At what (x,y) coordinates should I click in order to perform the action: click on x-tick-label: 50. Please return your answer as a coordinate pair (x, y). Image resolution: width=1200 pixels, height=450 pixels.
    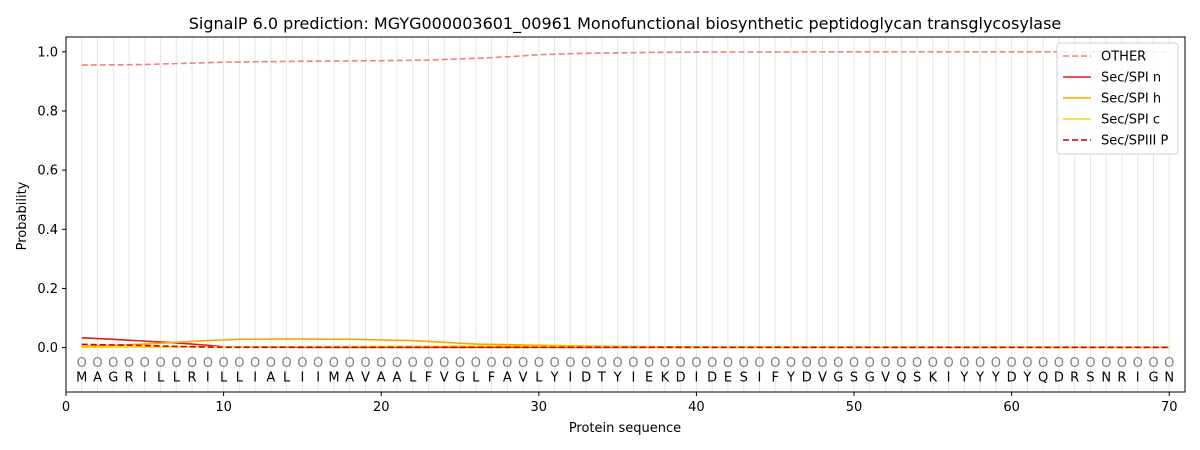
    Looking at the image, I should click on (854, 407).